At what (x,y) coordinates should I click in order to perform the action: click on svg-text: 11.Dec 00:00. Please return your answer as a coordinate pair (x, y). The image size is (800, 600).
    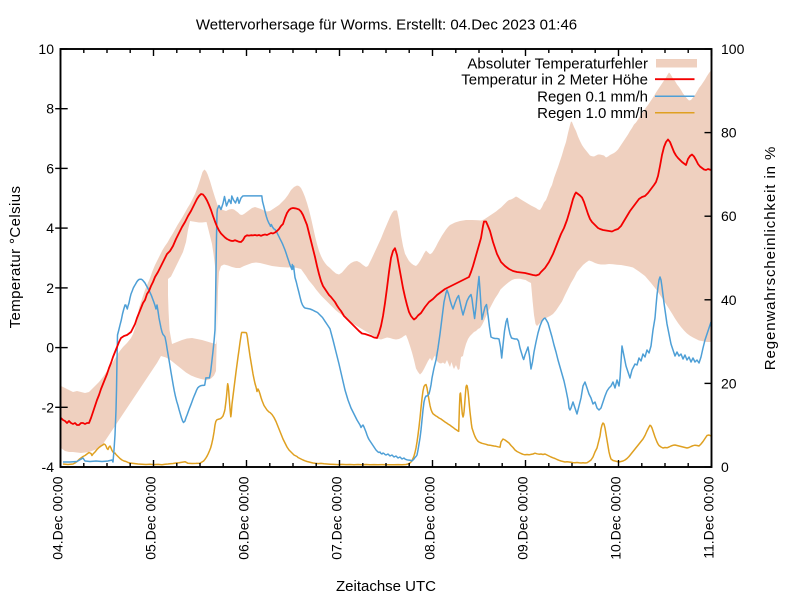
    Looking at the image, I should click on (709, 517).